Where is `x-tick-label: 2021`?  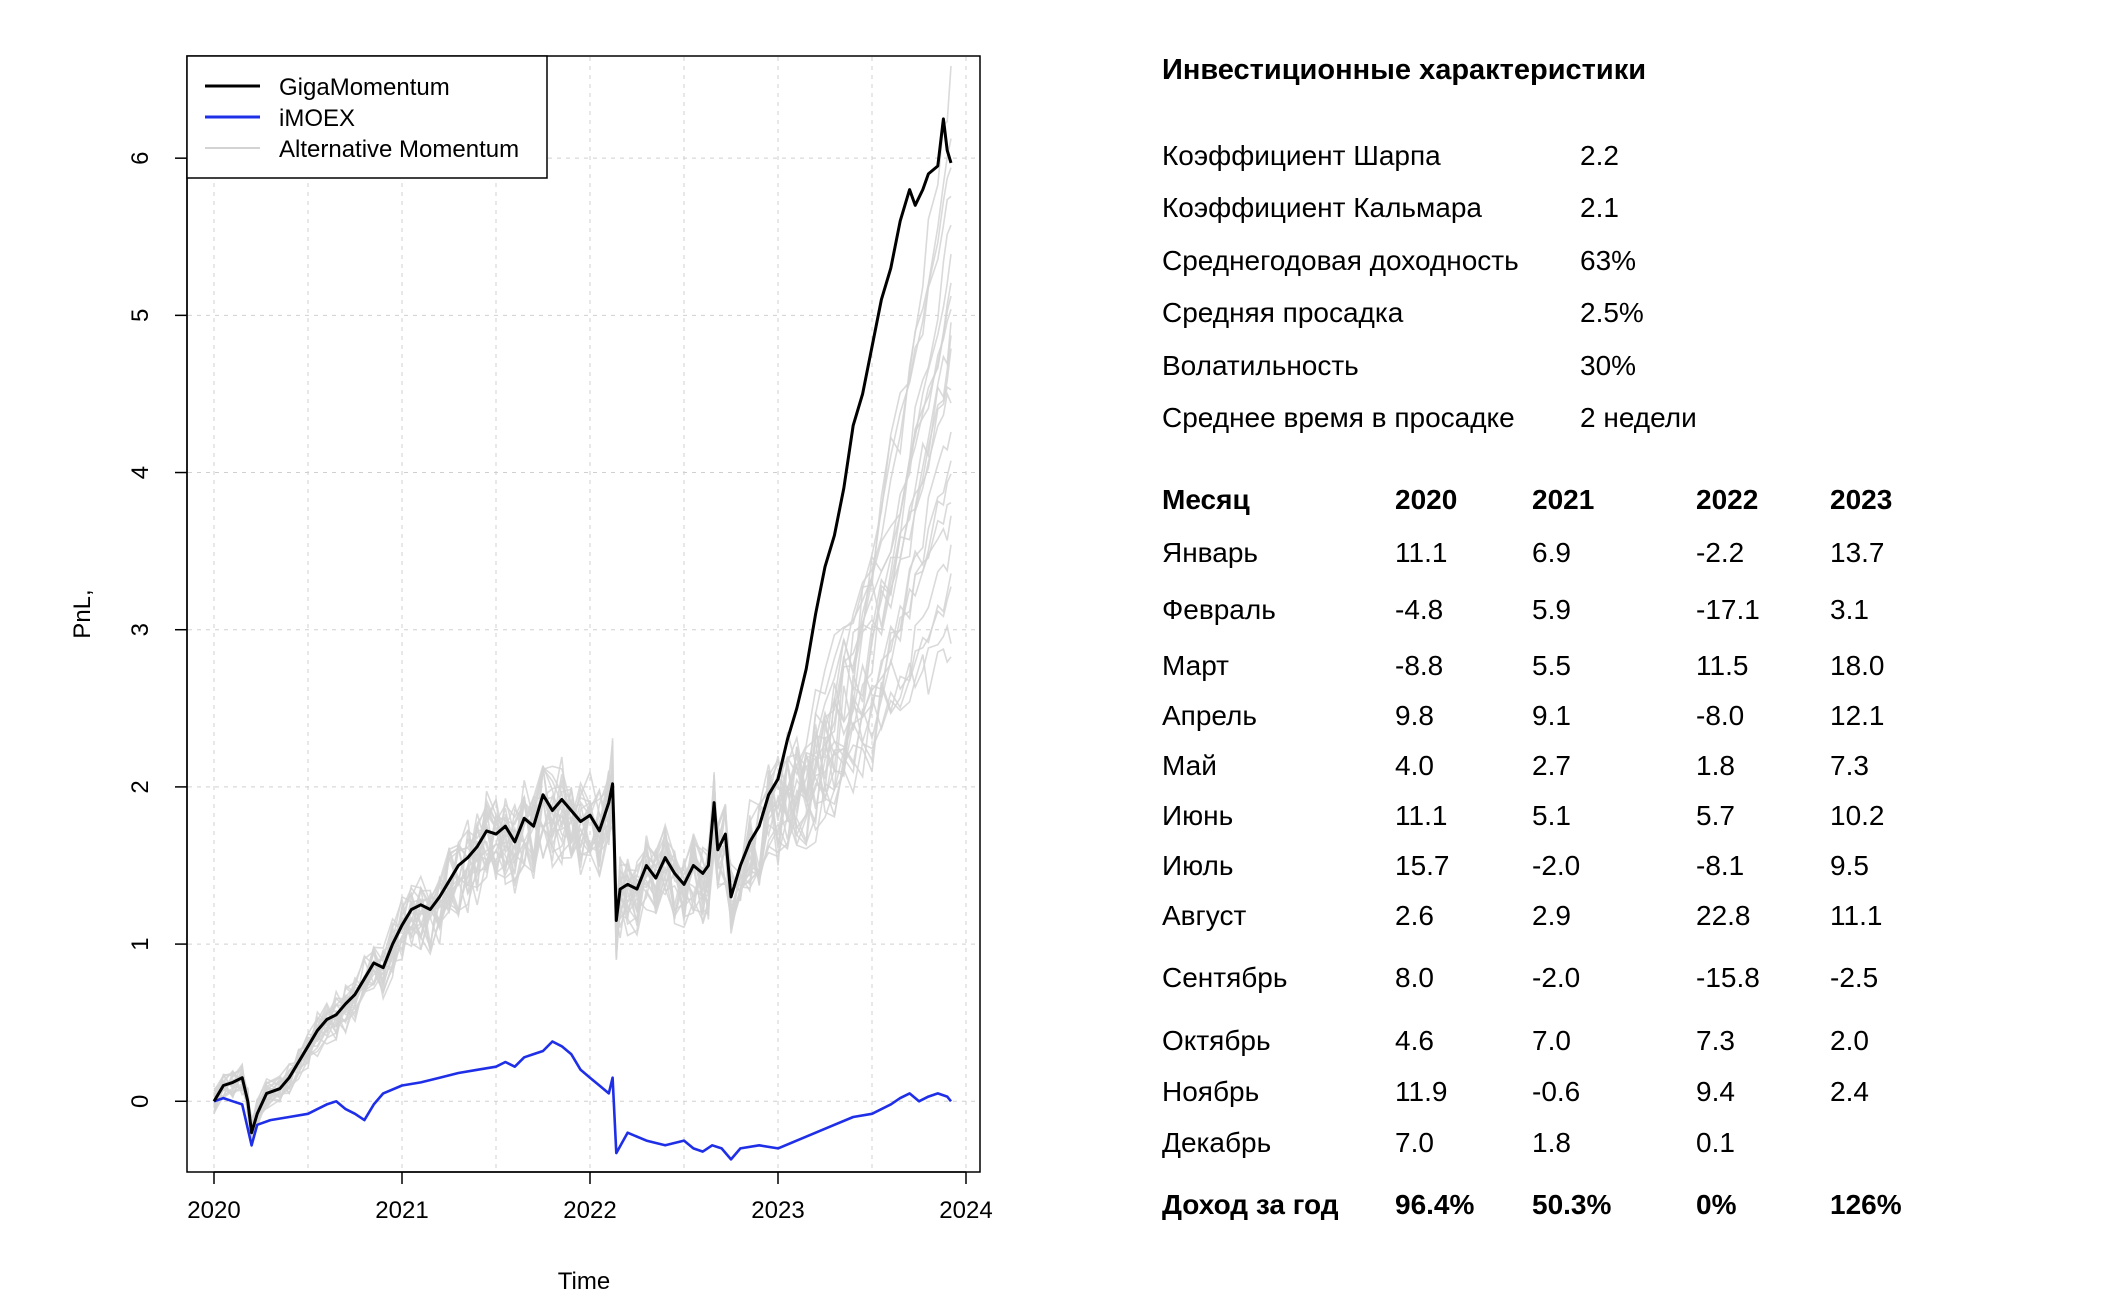
x-tick-label: 2021 is located at coordinates (401, 1210).